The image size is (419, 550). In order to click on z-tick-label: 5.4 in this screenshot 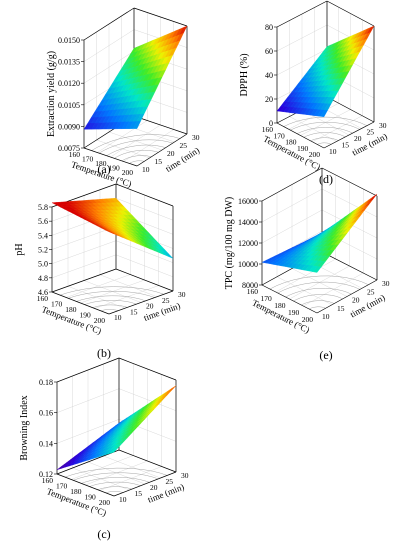, I will do `click(43, 235)`.